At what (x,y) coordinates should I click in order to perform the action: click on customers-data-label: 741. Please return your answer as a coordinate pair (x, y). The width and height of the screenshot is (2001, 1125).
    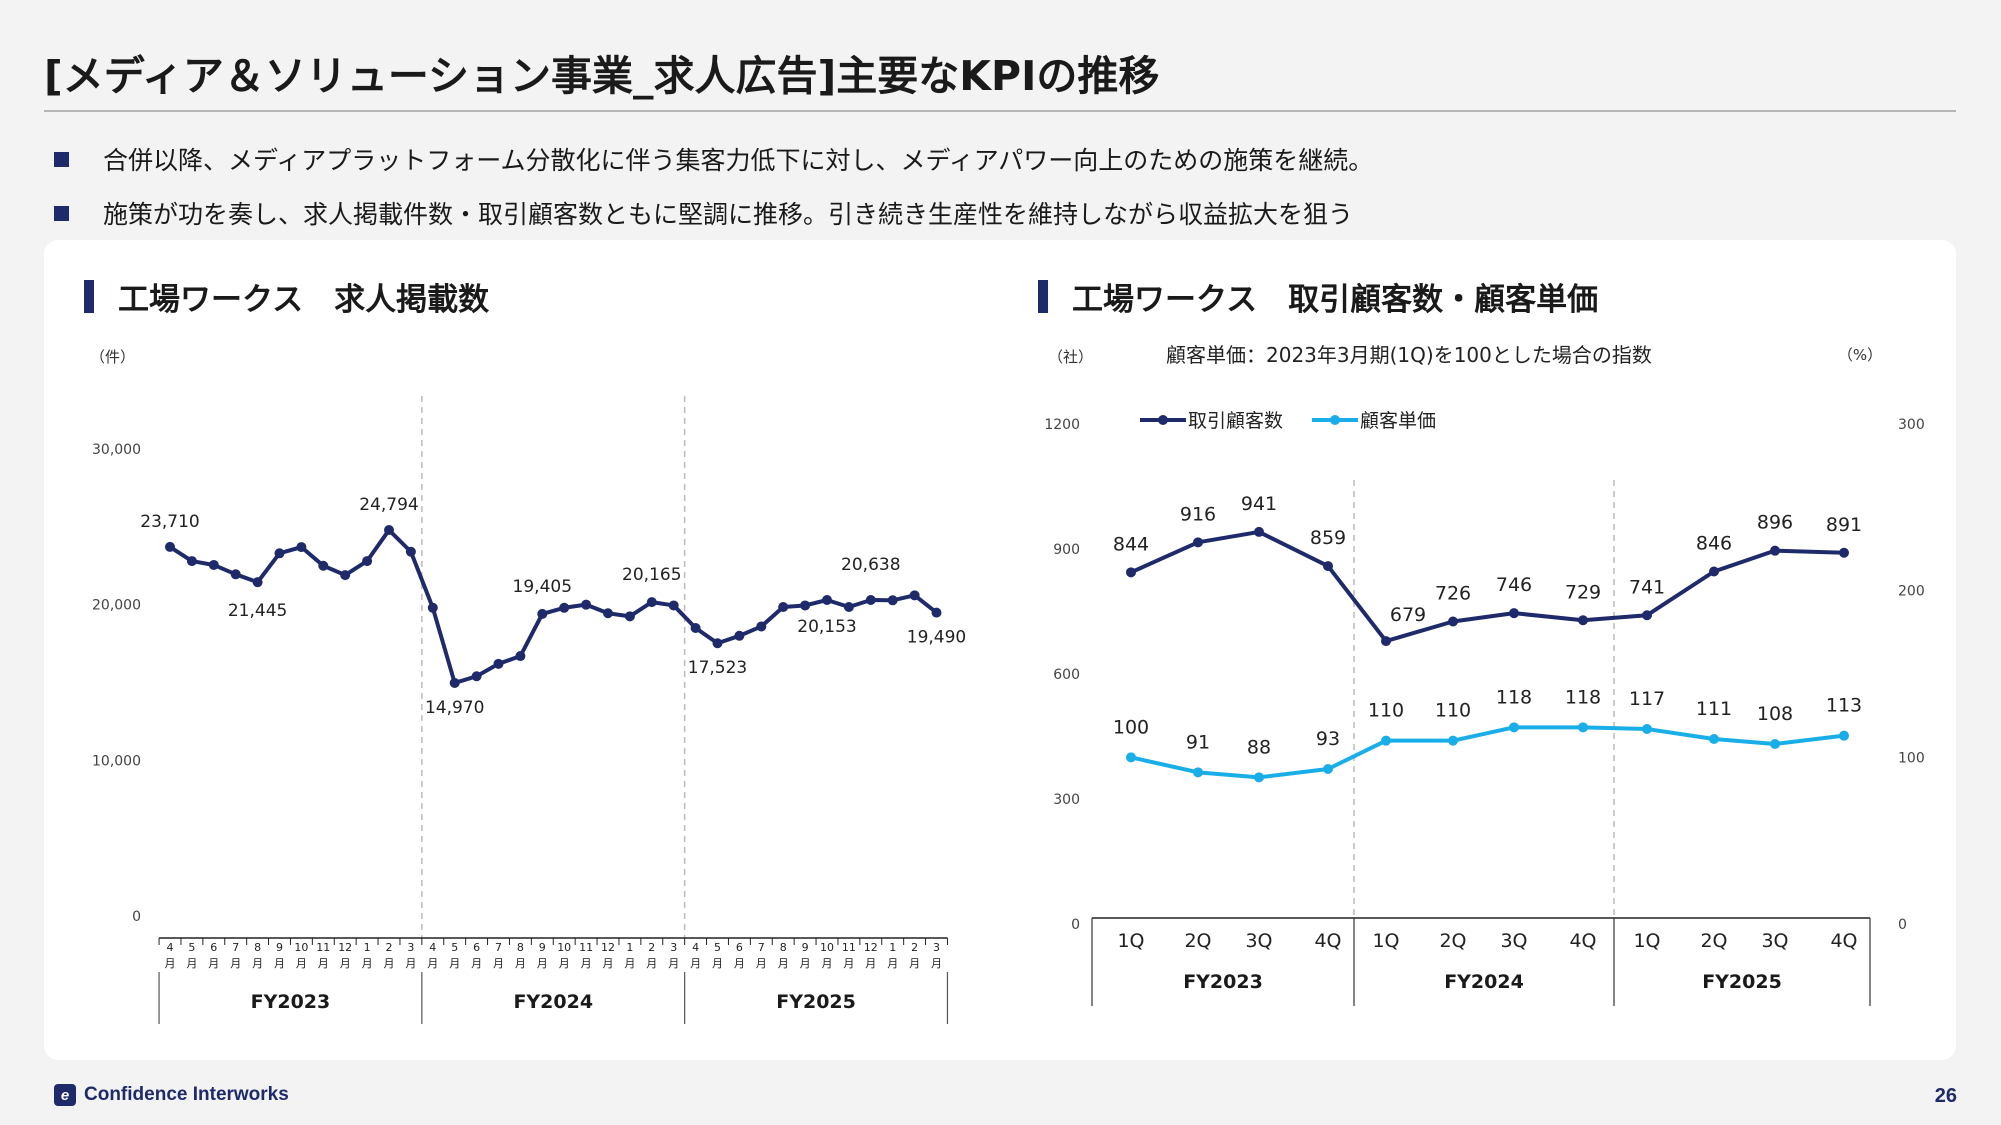
    Looking at the image, I should click on (1647, 587).